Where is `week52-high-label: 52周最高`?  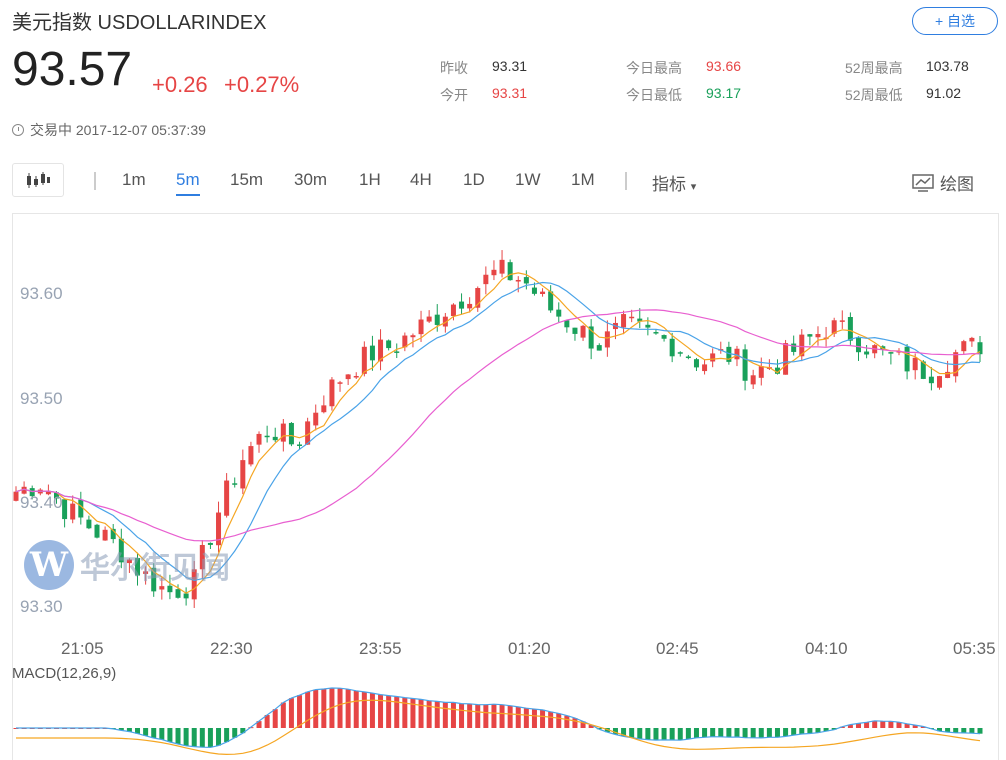 week52-high-label: 52周最高 is located at coordinates (874, 68).